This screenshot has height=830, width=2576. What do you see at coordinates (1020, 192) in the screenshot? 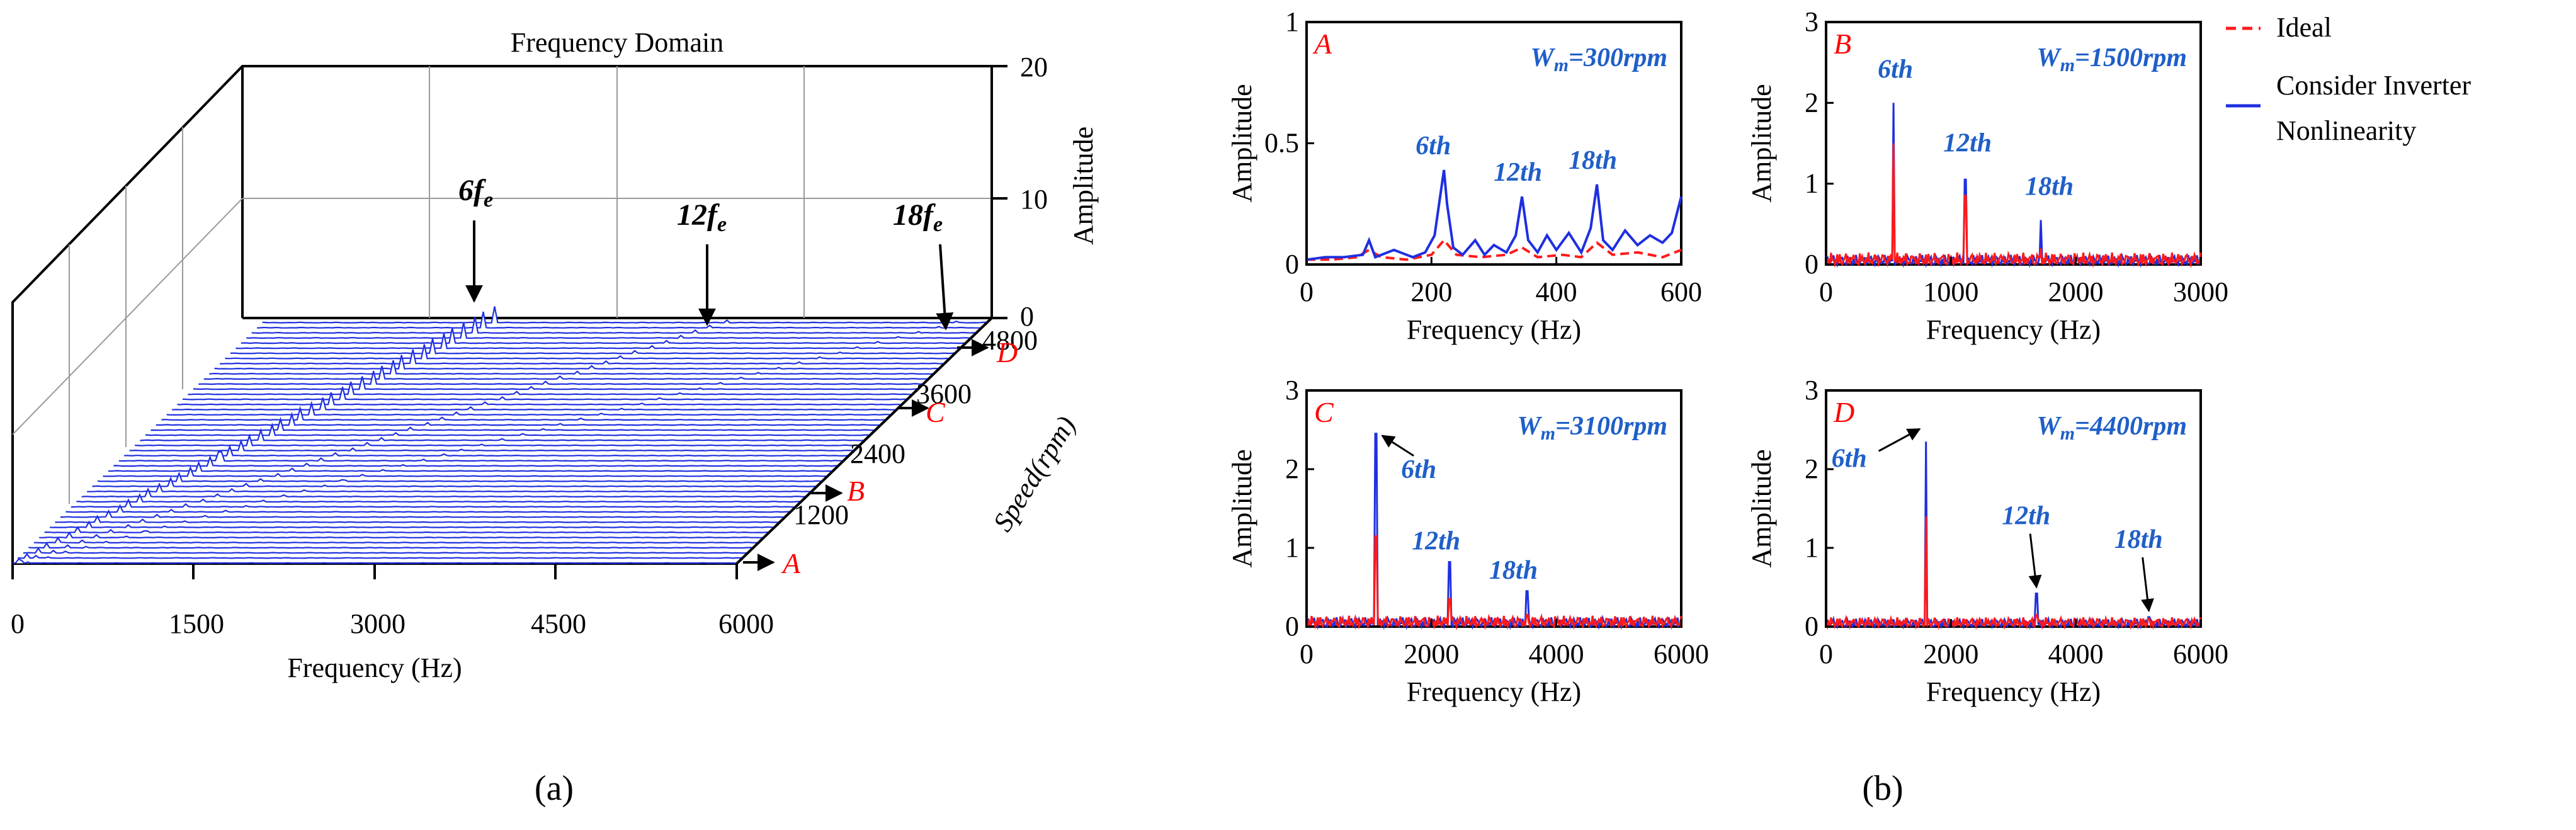
I see `z-axis-ticks: 20 10 0` at bounding box center [1020, 192].